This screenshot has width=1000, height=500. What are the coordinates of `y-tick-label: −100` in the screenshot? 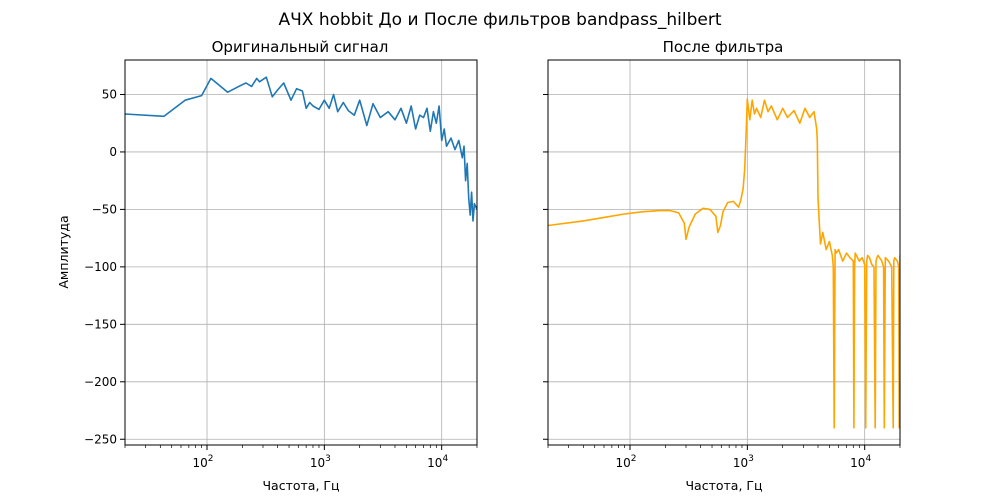 It's located at (100, 267).